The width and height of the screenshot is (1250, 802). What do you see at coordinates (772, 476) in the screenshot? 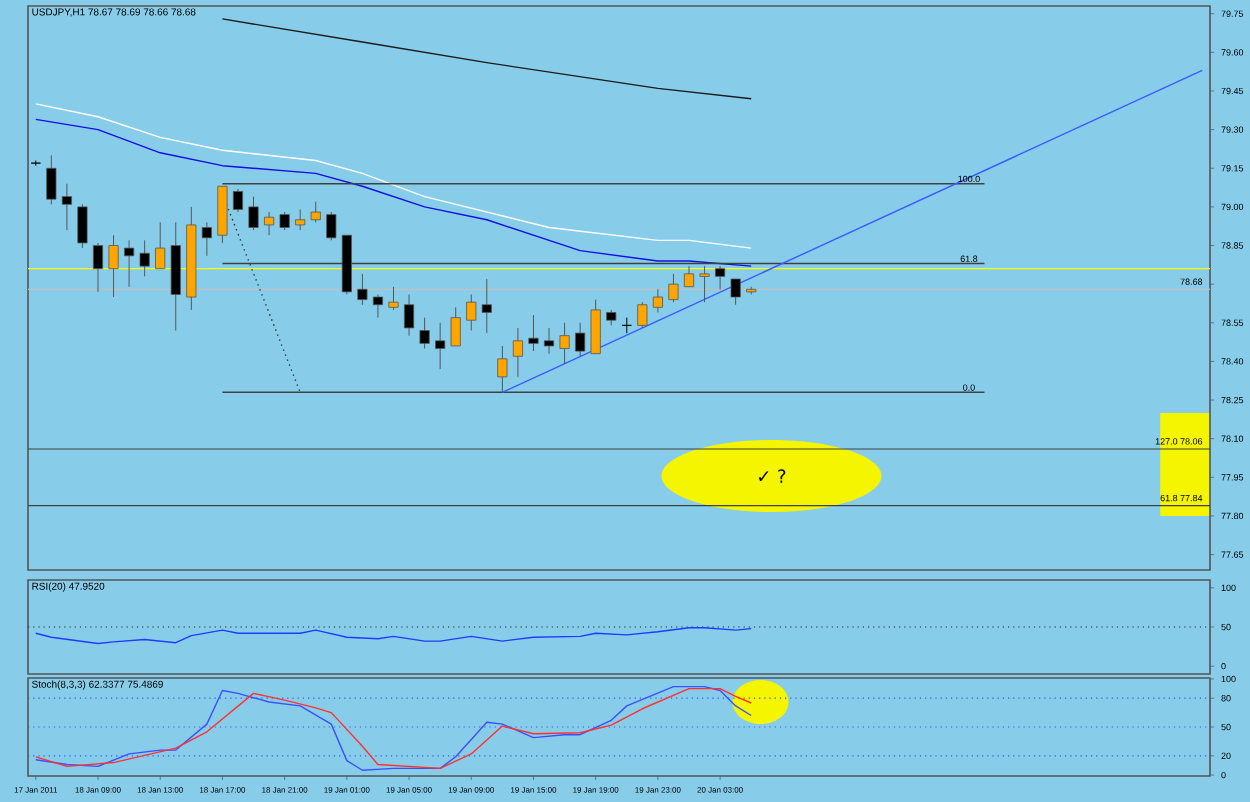
I see `annotation: ✓ ?` at bounding box center [772, 476].